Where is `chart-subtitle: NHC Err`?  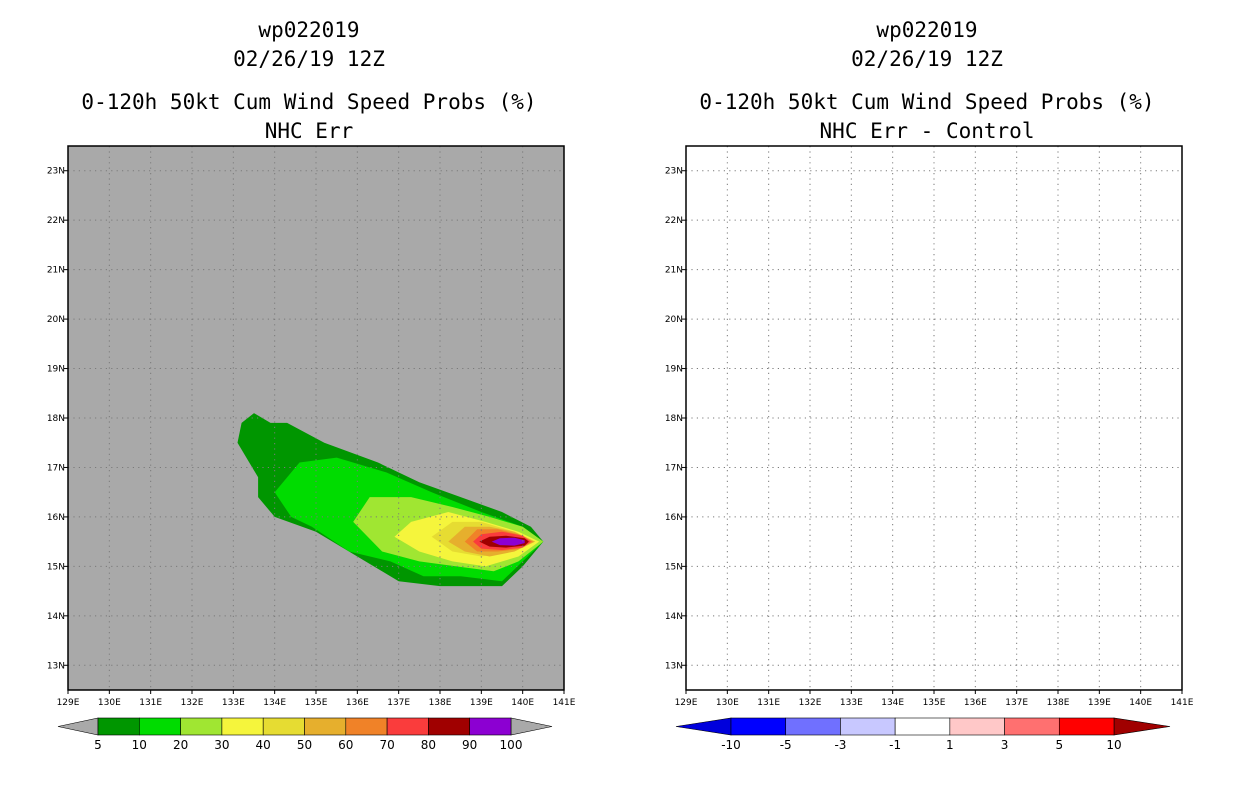
chart-subtitle: NHC Err is located at coordinates (309, 131).